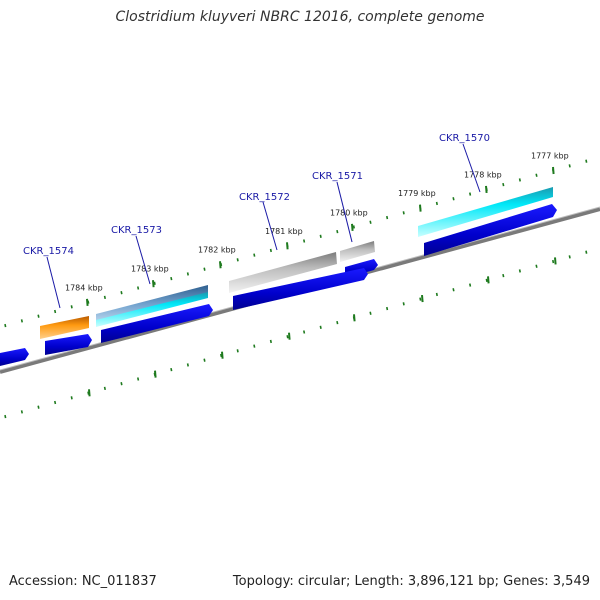  What do you see at coordinates (136, 230) in the screenshot?
I see `gene-label-ckr-1573: CKR_1573` at bounding box center [136, 230].